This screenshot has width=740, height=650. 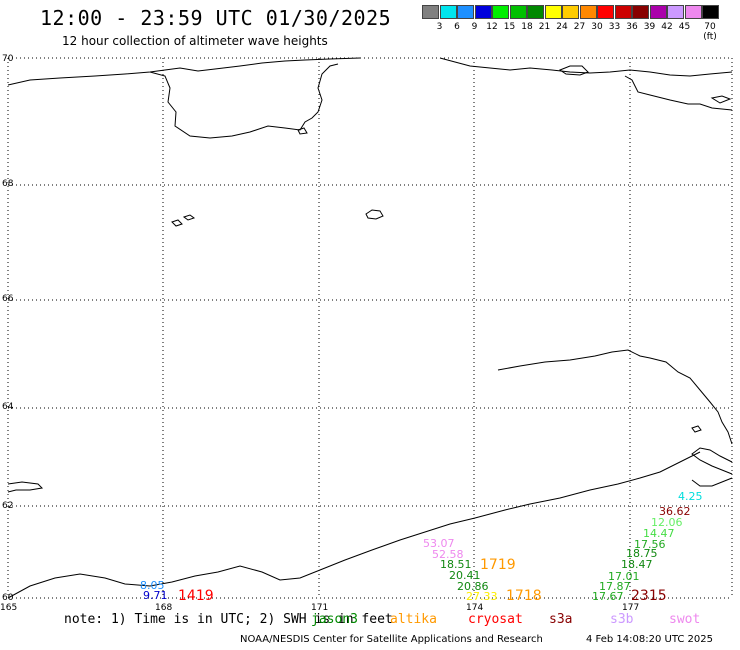 I want to click on lon-label-174: 174, so click(x=474, y=608).